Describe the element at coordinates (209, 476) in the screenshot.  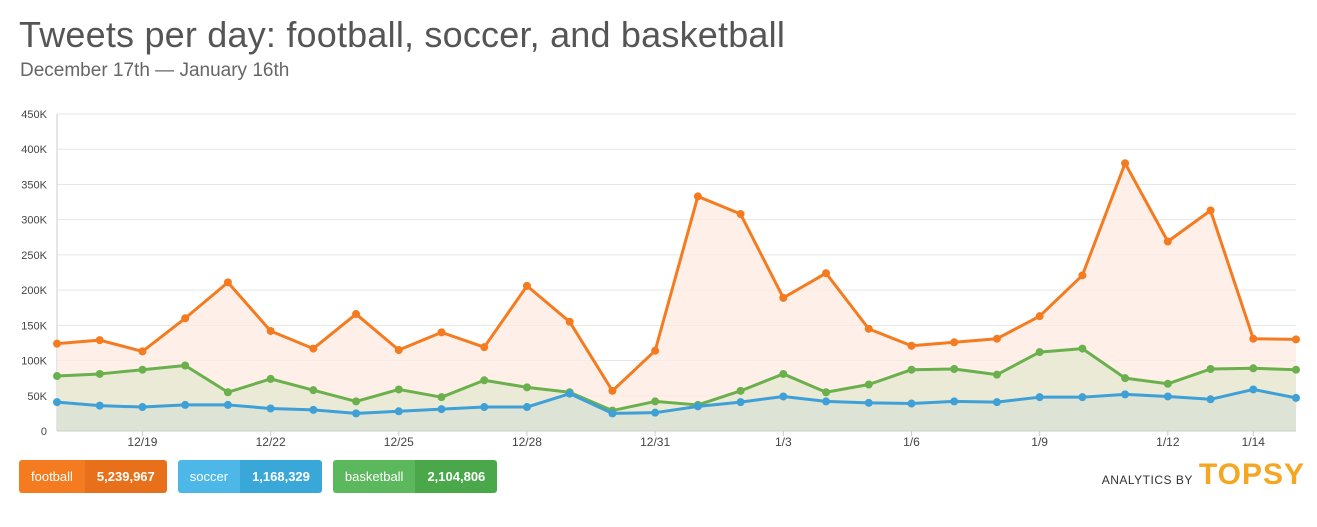
I see `legend-label-soccer: soccer` at that location.